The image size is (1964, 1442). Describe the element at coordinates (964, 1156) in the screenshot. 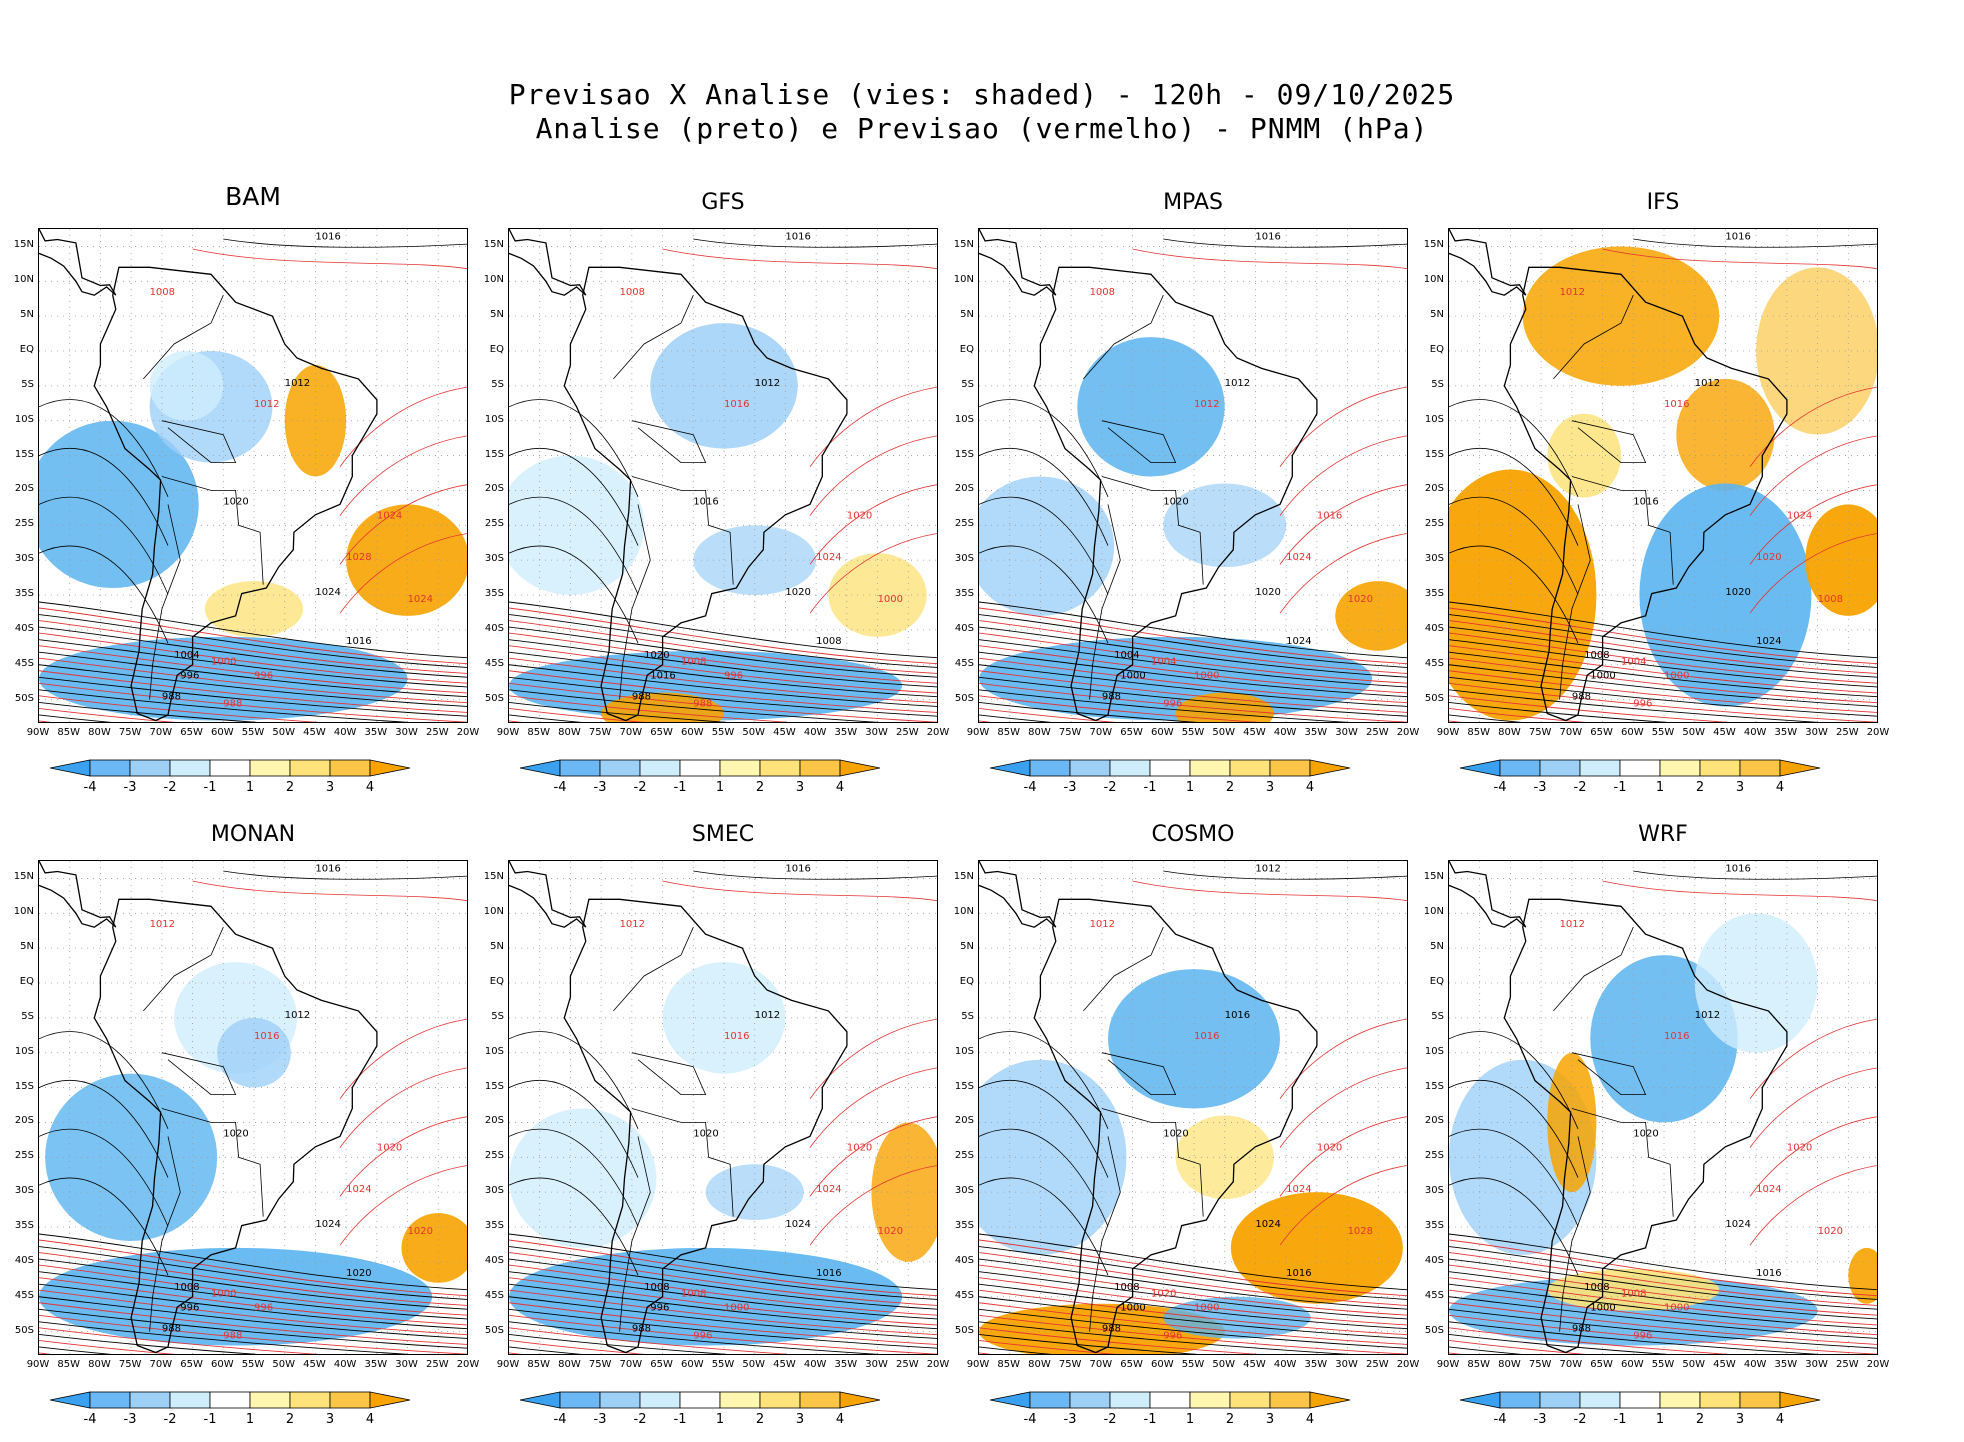

I see `lat-tick-label: 25S` at that location.